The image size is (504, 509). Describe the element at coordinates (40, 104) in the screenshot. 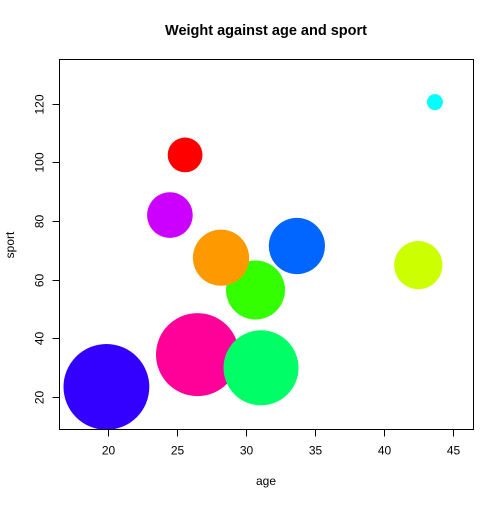

I see `y-tick-label: 120` at that location.